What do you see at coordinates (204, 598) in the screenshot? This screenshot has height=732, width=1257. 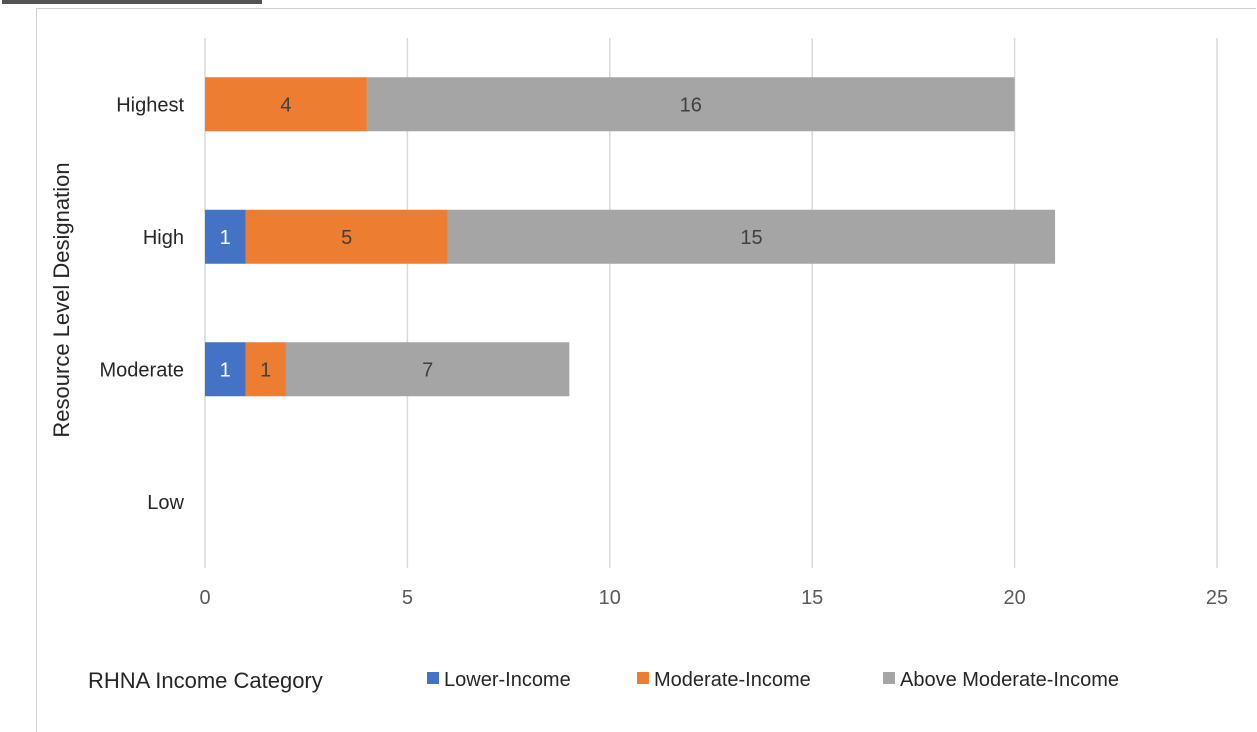 I see `x-tick-label-0: 0` at bounding box center [204, 598].